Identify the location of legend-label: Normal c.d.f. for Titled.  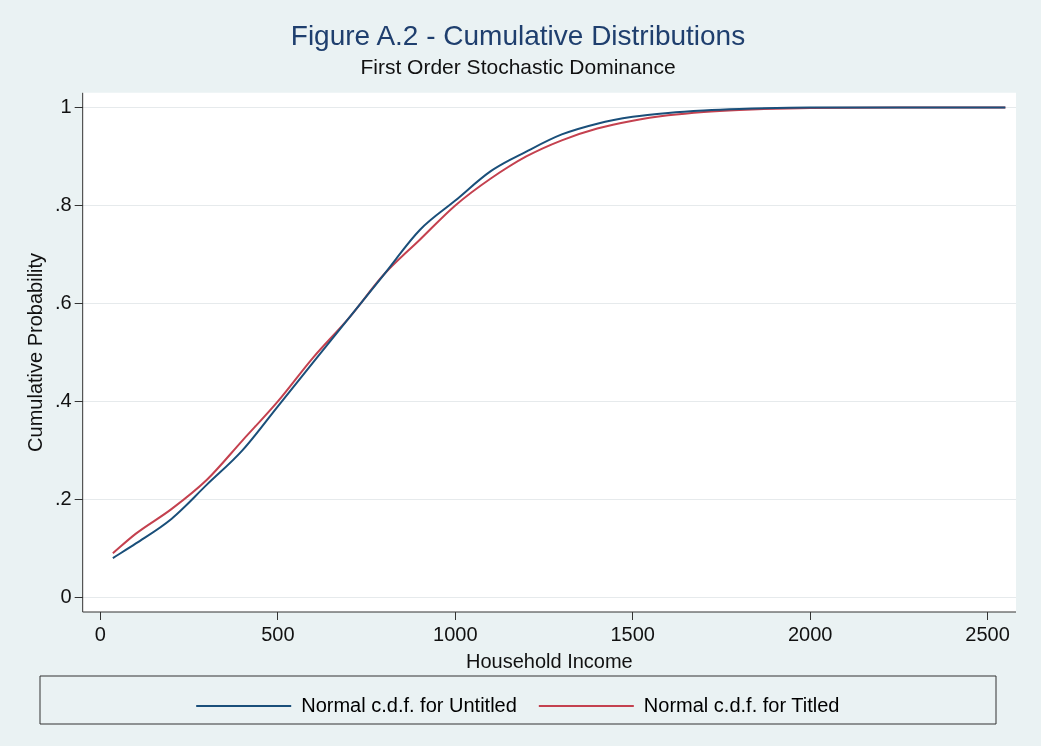
(741, 704).